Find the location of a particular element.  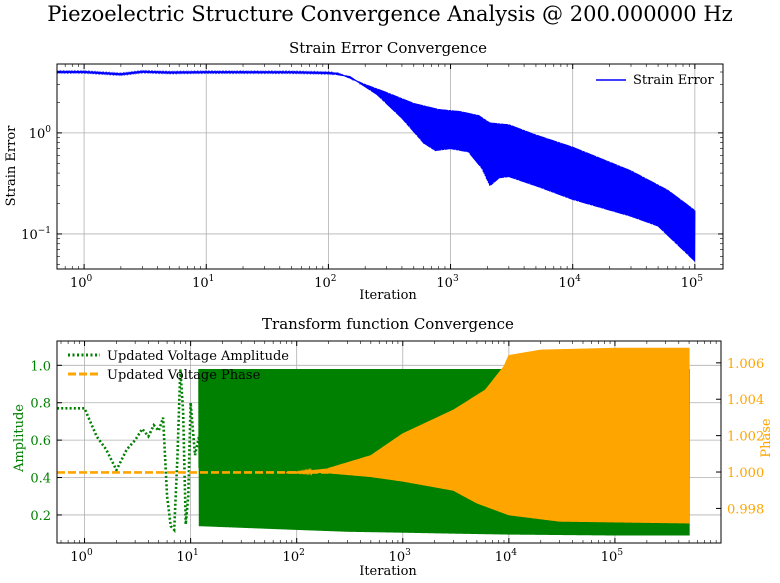

chart1-xlabel: Iteration is located at coordinates (388, 295).